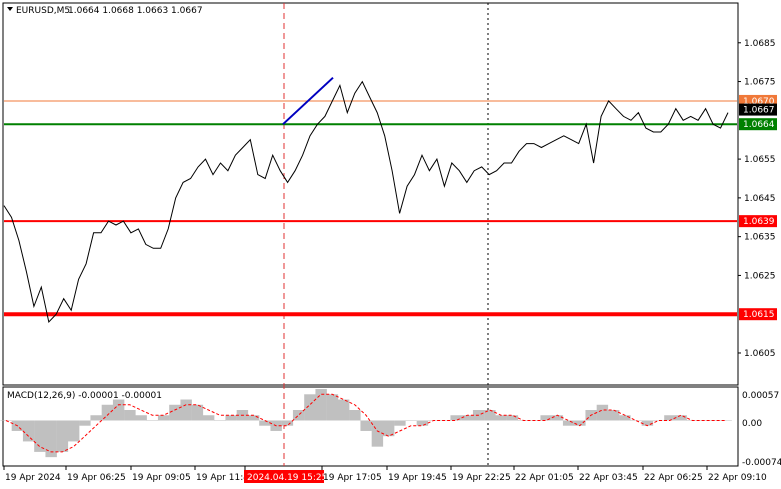  What do you see at coordinates (673, 478) in the screenshot?
I see `x-tick-label: 22 Apr 06:25` at bounding box center [673, 478].